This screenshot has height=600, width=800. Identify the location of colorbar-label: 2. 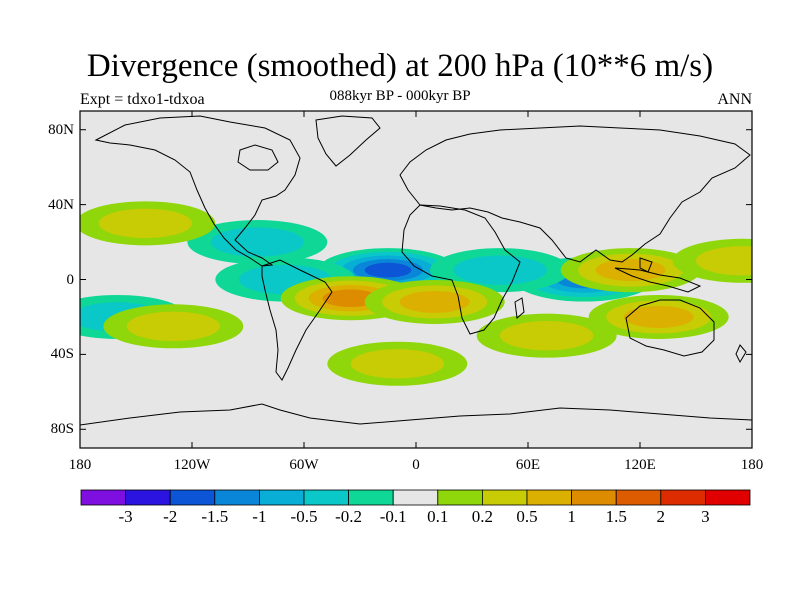
(661, 516).